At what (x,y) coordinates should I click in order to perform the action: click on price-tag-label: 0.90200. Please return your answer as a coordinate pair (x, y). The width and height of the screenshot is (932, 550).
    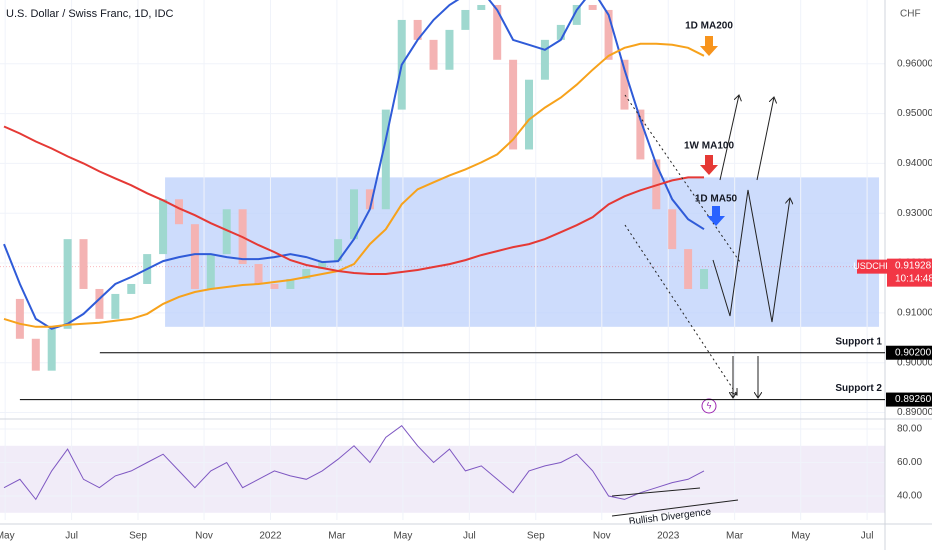
    Looking at the image, I should click on (913, 352).